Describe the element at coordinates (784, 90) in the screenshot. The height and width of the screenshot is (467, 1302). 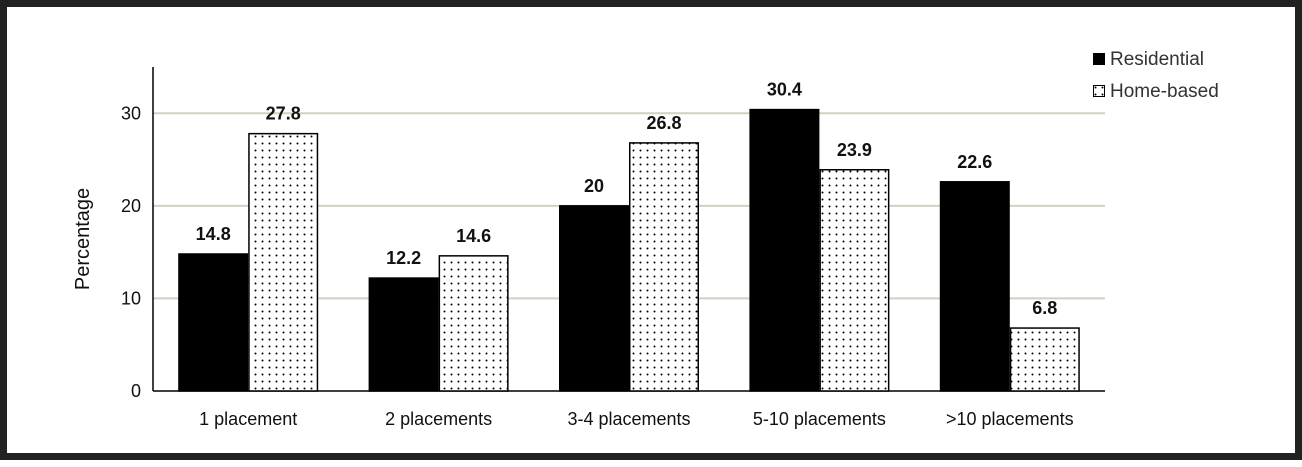
I see `data-label: 30.4` at that location.